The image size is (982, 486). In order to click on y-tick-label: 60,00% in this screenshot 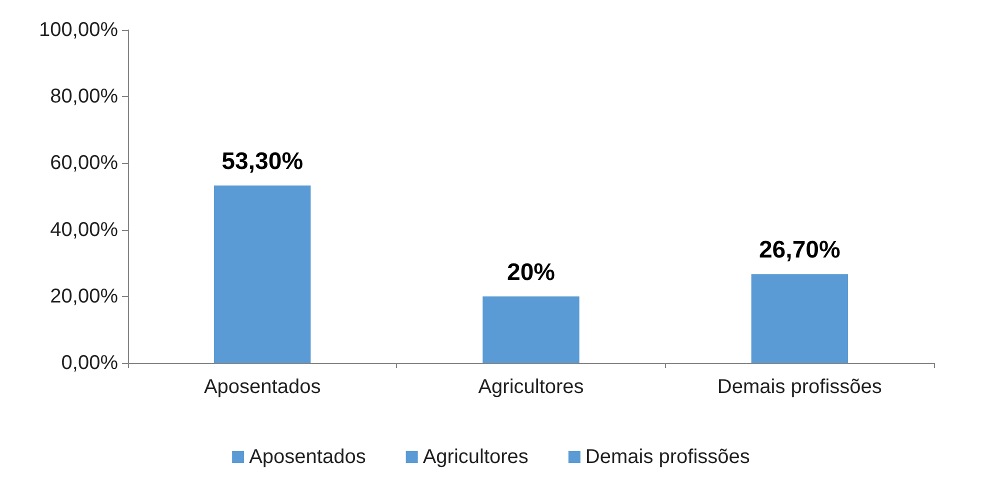, I will do `click(84, 163)`.